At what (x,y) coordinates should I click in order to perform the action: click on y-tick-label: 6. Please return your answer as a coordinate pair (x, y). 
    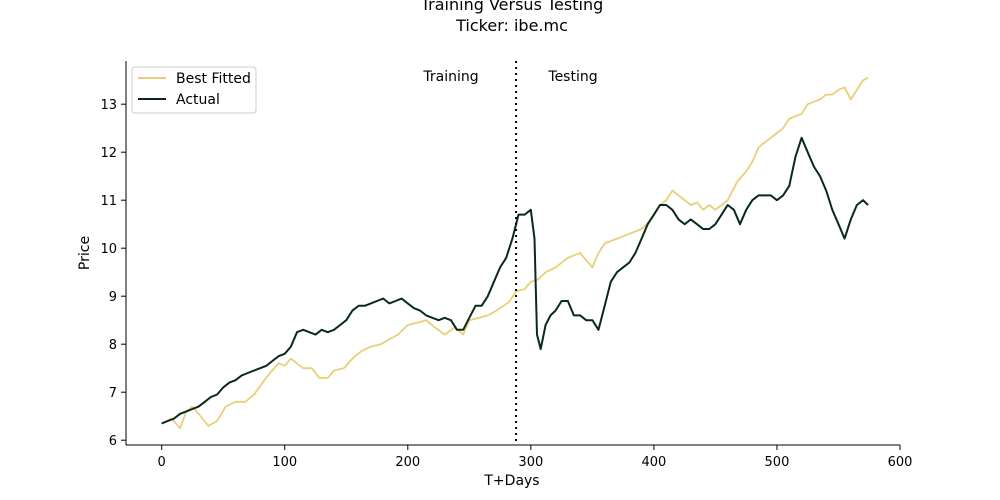
    Looking at the image, I should click on (113, 441).